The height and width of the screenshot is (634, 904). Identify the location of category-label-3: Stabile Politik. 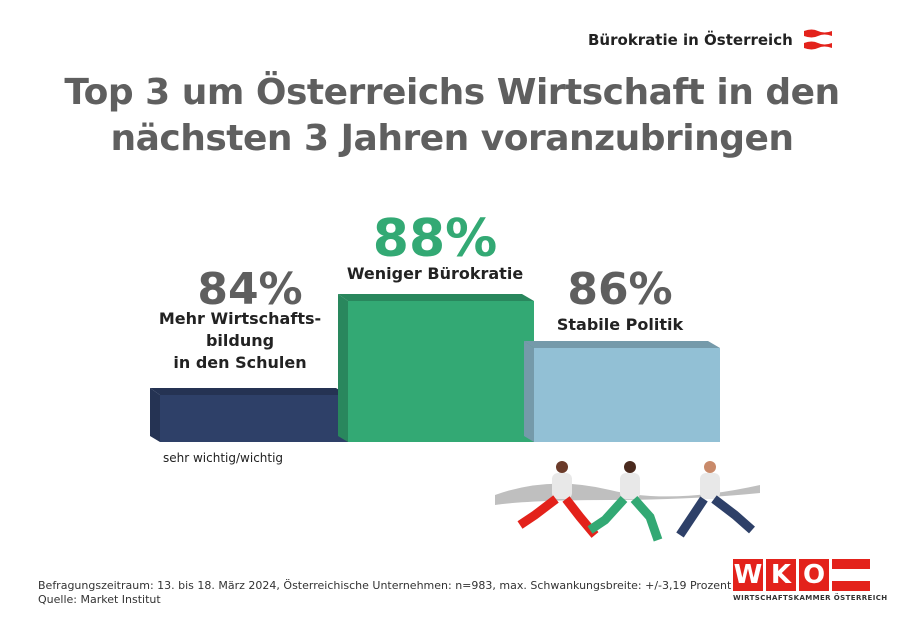
(620, 324).